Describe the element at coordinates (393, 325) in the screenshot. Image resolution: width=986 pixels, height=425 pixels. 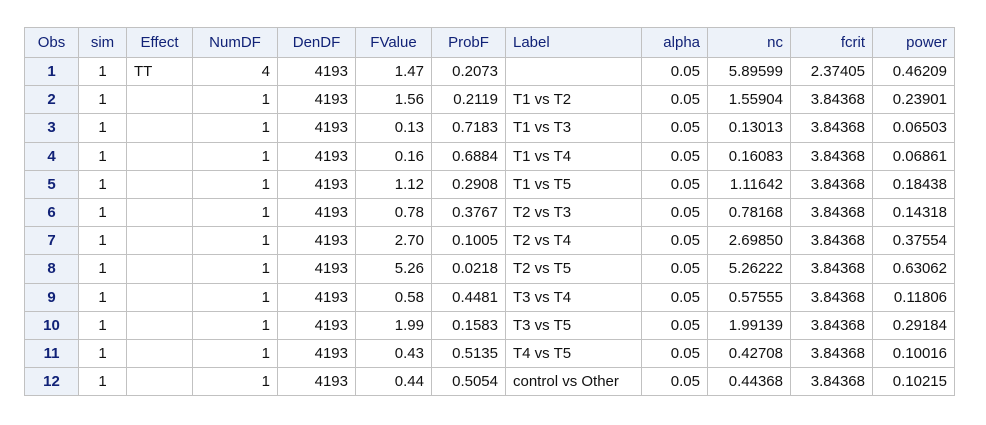
I see `cell-fvalue: 1.99` at that location.